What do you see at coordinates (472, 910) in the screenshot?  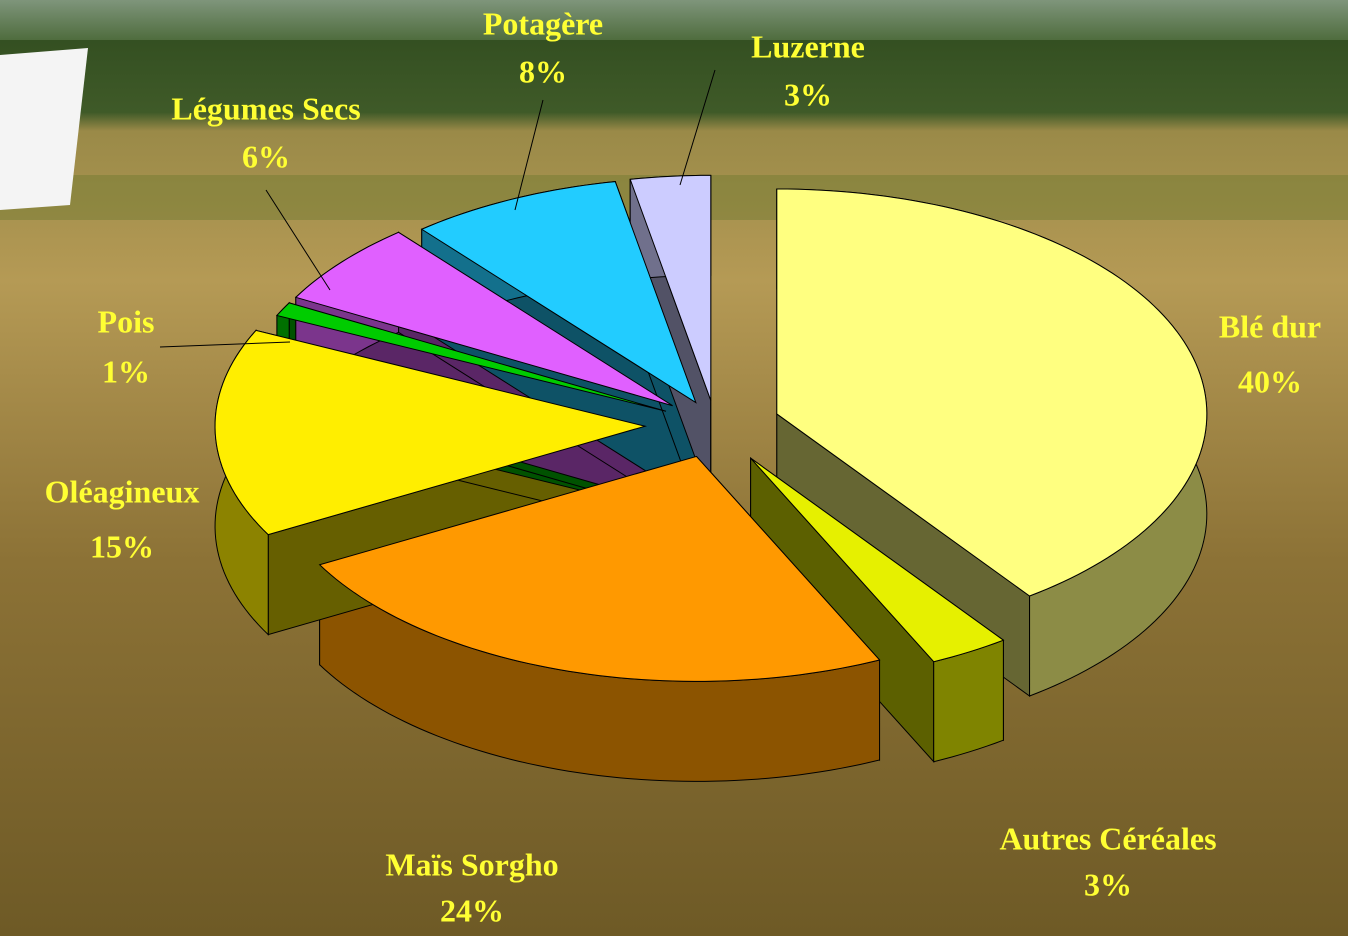 I see `value-label: 24%` at bounding box center [472, 910].